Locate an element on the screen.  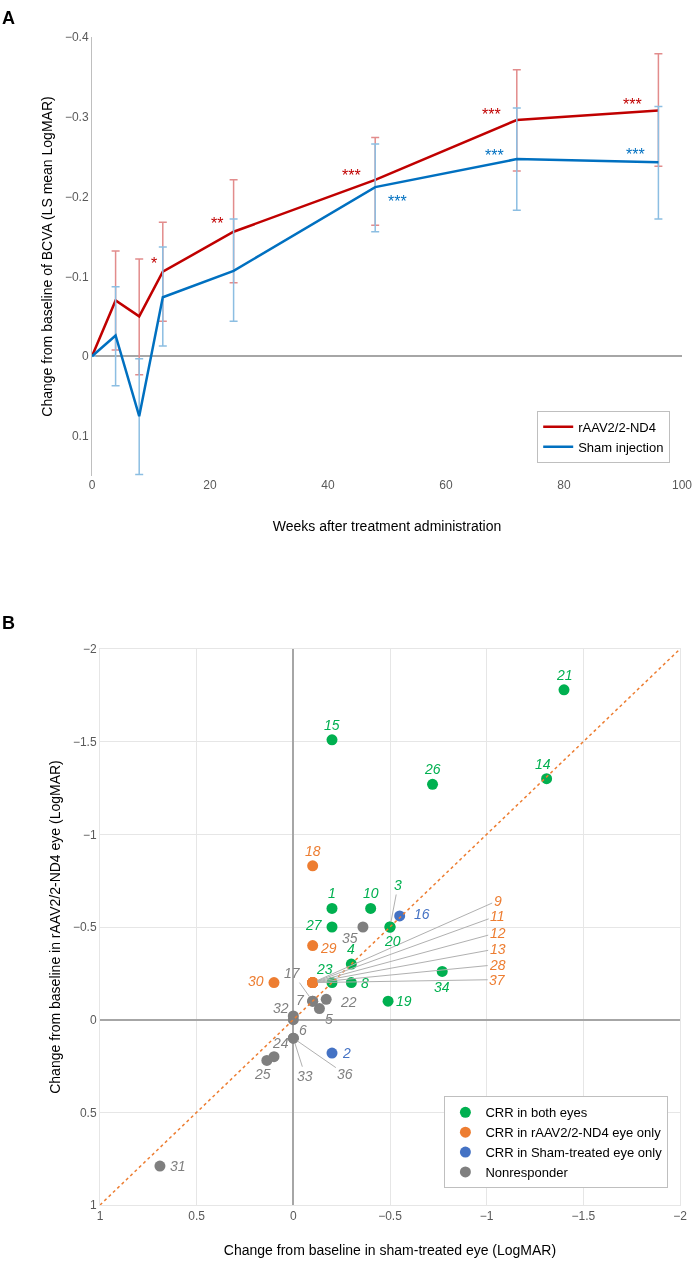
annotation: 14 is located at coordinates (543, 764).